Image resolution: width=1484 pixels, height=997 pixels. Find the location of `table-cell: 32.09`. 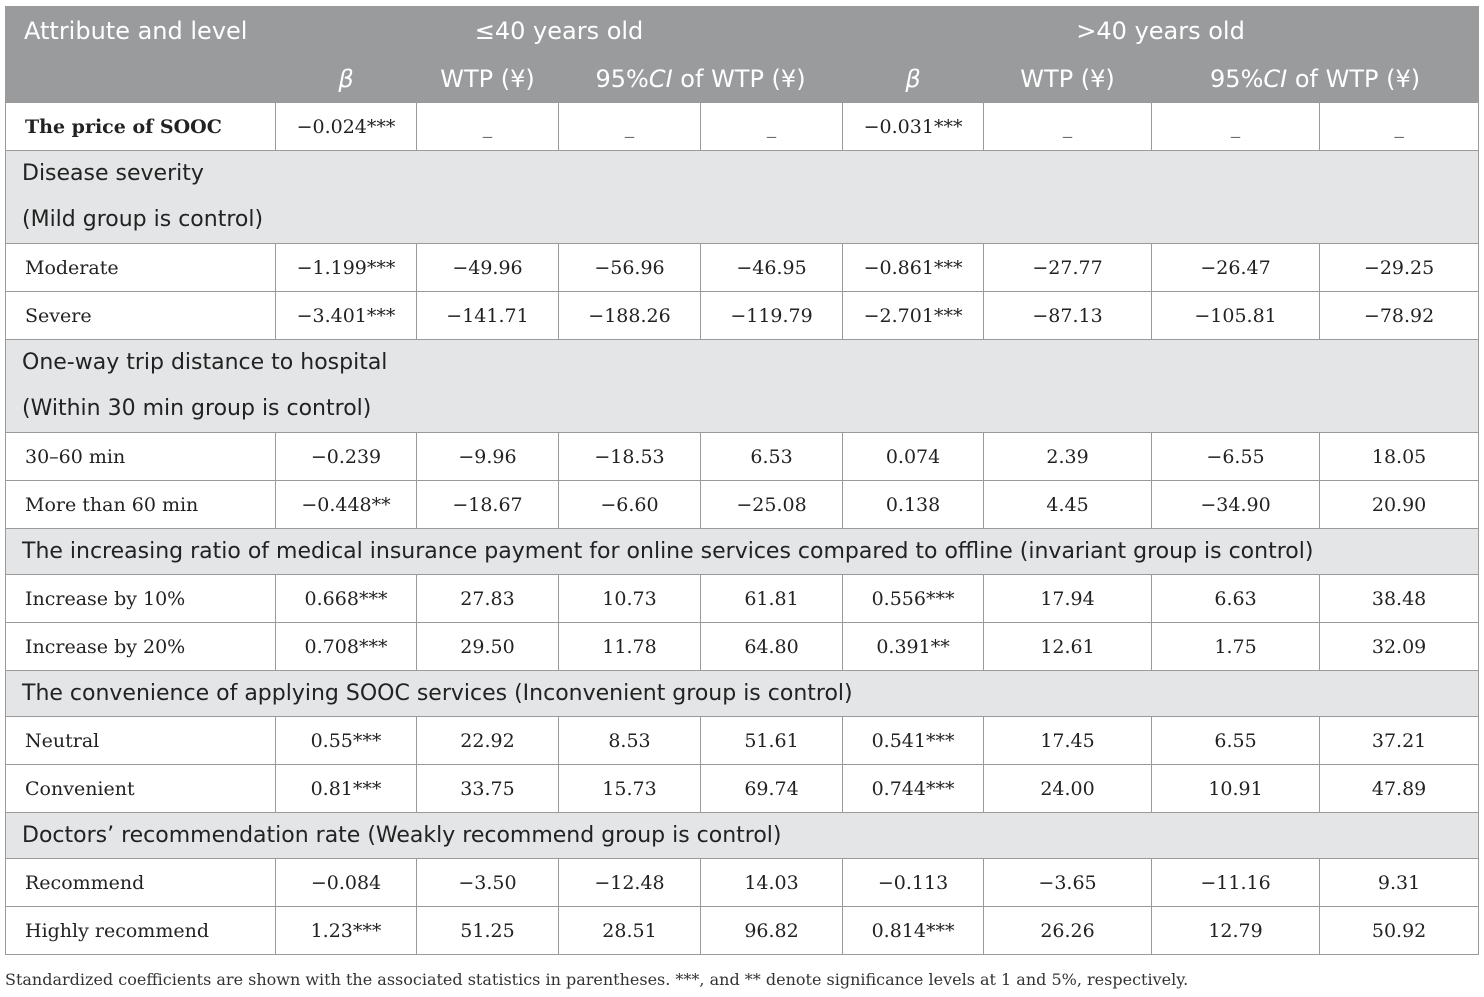

table-cell: 32.09 is located at coordinates (1399, 646).